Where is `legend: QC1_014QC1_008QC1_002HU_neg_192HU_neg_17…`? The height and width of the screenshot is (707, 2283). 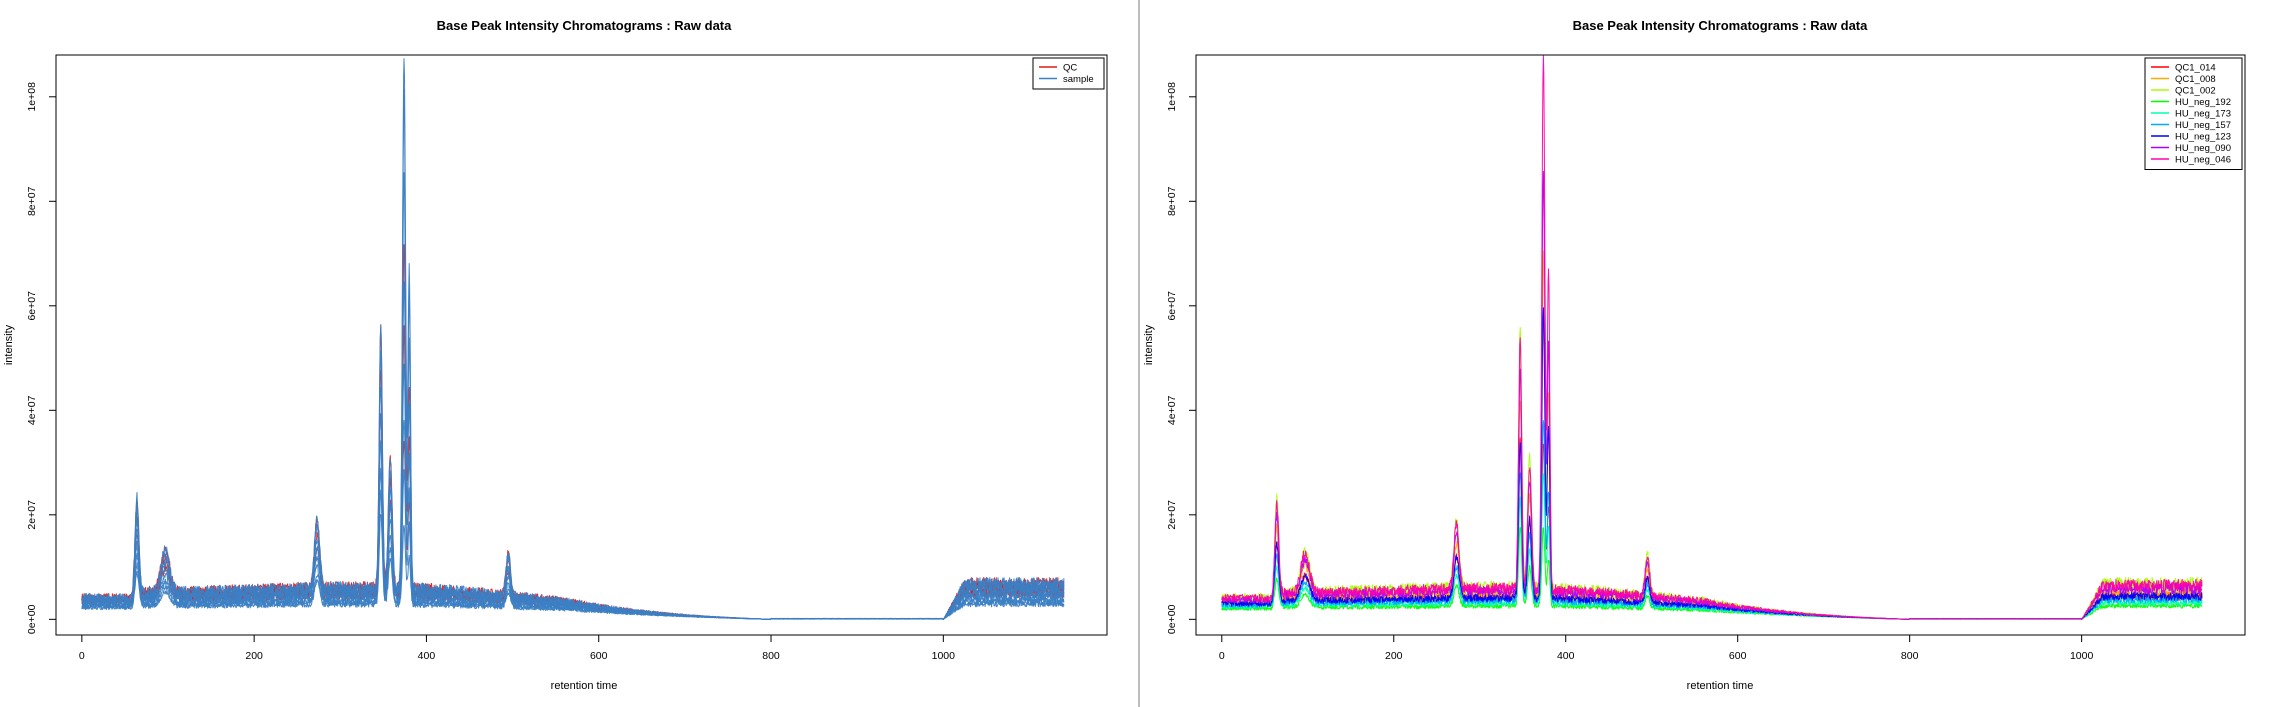 legend: QC1_014QC1_008QC1_002HU_neg_192HU_neg_17… is located at coordinates (2193, 113).